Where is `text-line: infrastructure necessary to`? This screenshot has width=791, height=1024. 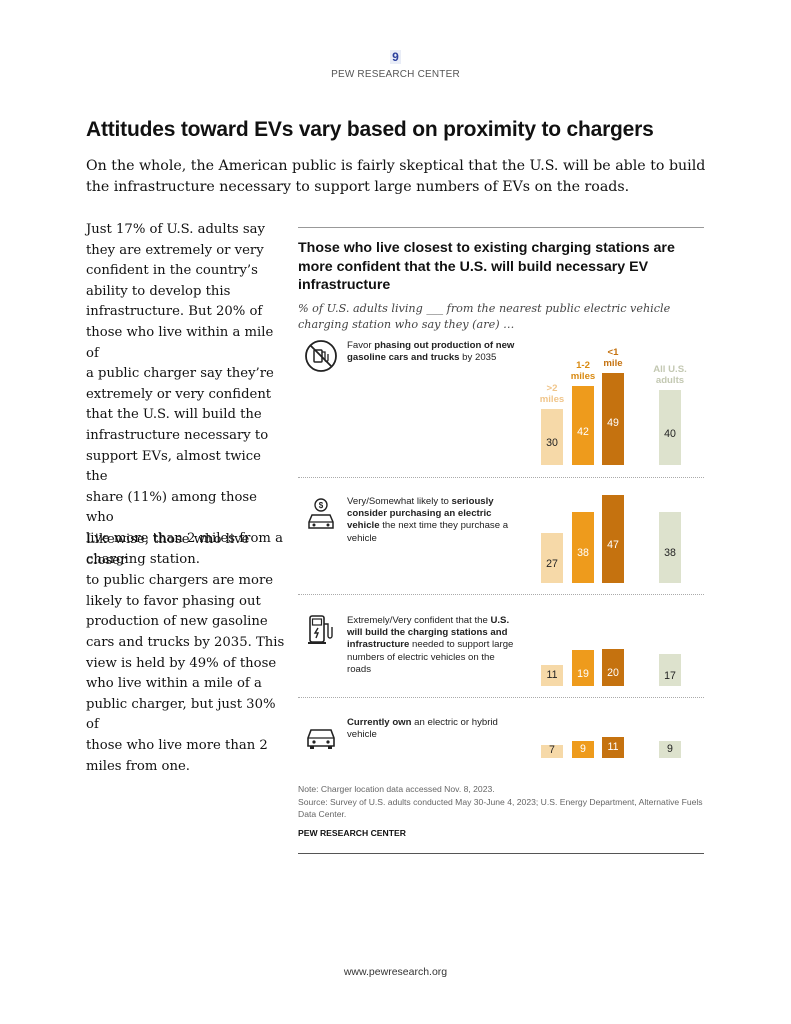 text-line: infrastructure necessary to is located at coordinates (177, 435).